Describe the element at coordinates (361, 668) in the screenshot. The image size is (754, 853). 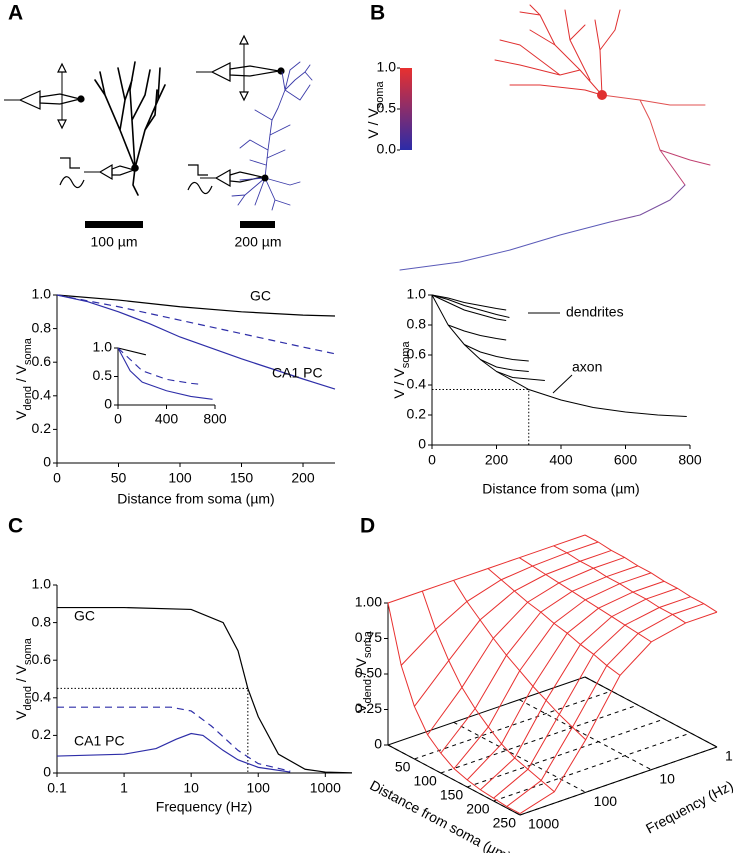
I see `axis-label-part: / V` at that location.